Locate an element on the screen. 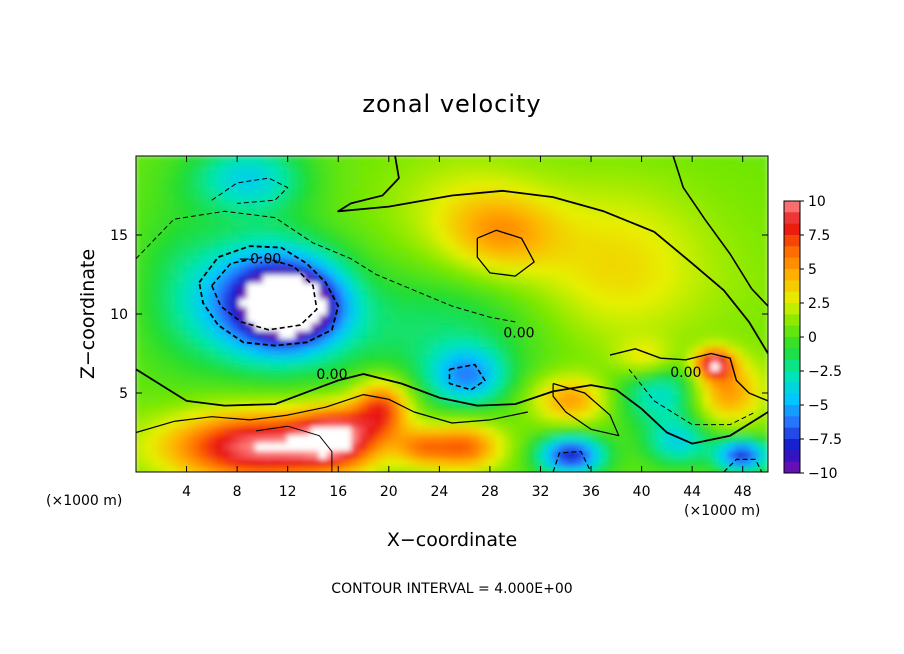 This screenshot has height=654, width=904. colorbar-tick-label: 7.5 is located at coordinates (819, 236).